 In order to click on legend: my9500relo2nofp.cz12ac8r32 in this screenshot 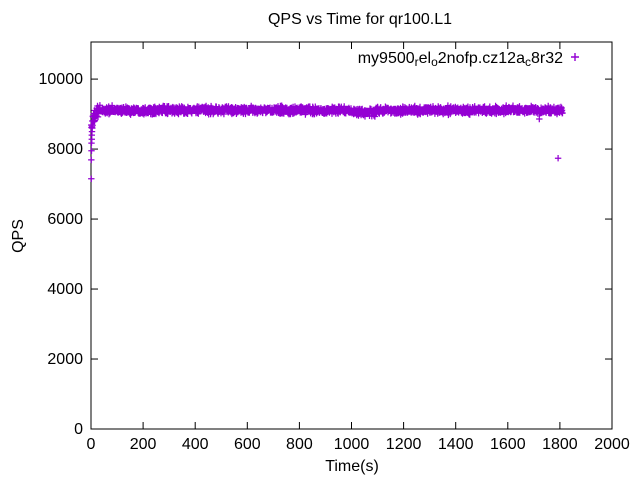, I will do `click(468, 59)`.